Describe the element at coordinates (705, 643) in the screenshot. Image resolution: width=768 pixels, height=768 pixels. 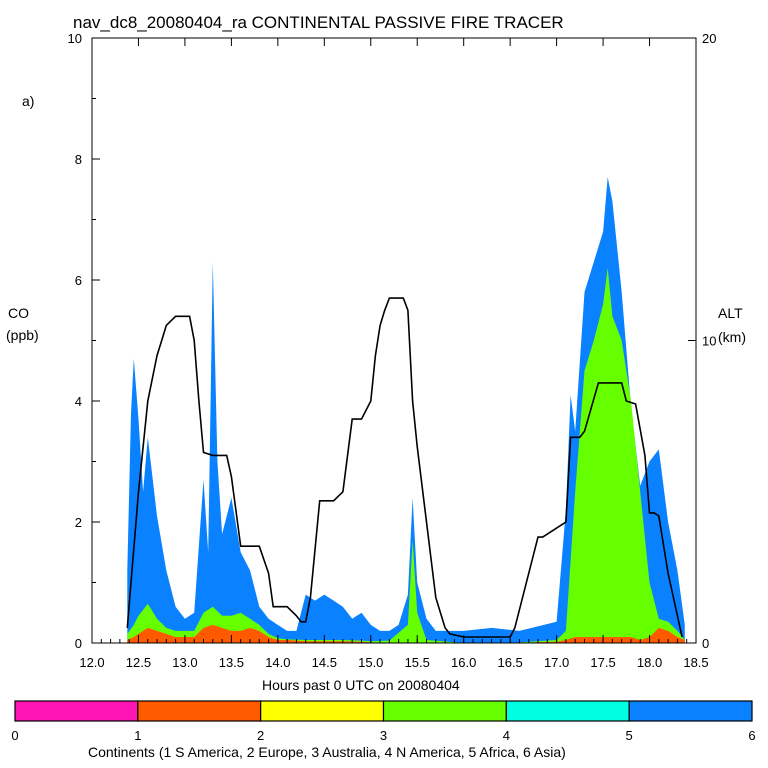
I see `y2-tick-label: 0` at that location.